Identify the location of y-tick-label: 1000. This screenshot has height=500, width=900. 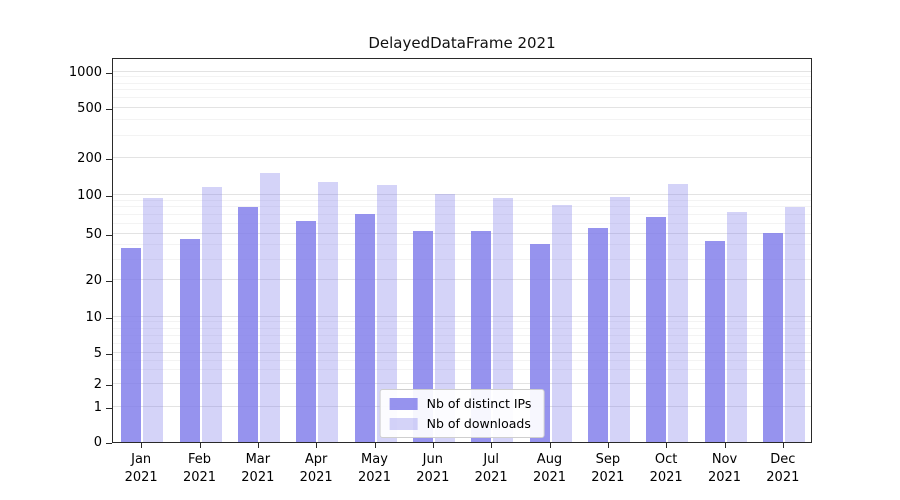
(85, 72).